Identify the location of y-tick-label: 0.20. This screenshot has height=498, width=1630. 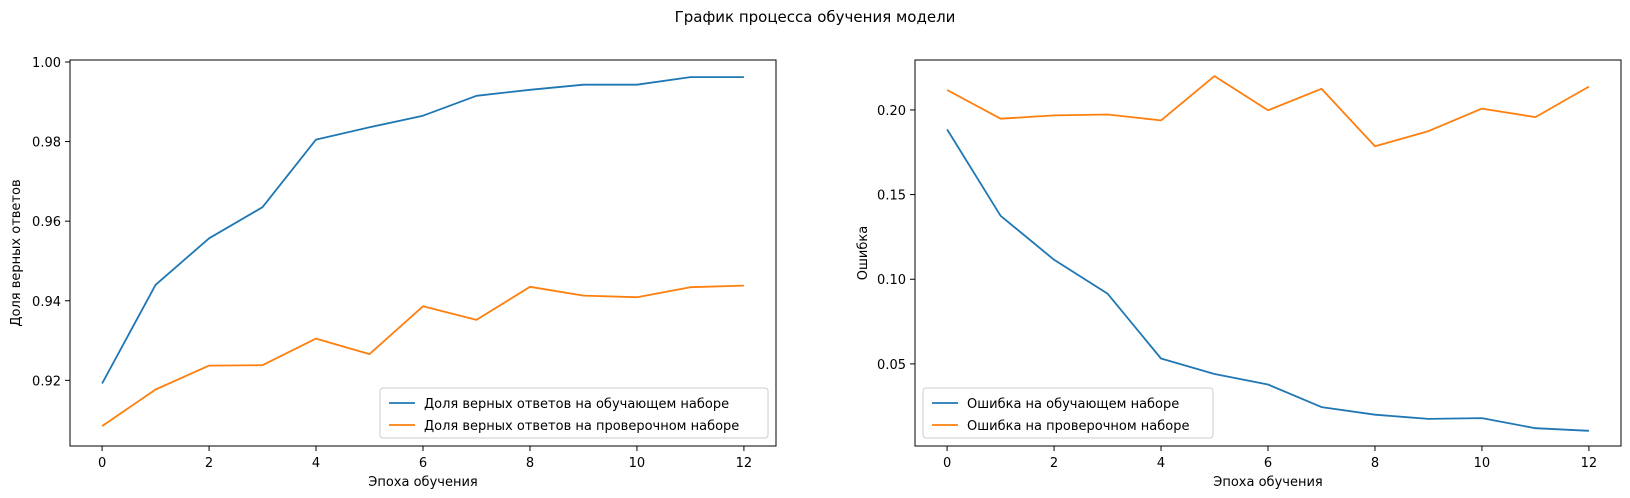
(891, 111).